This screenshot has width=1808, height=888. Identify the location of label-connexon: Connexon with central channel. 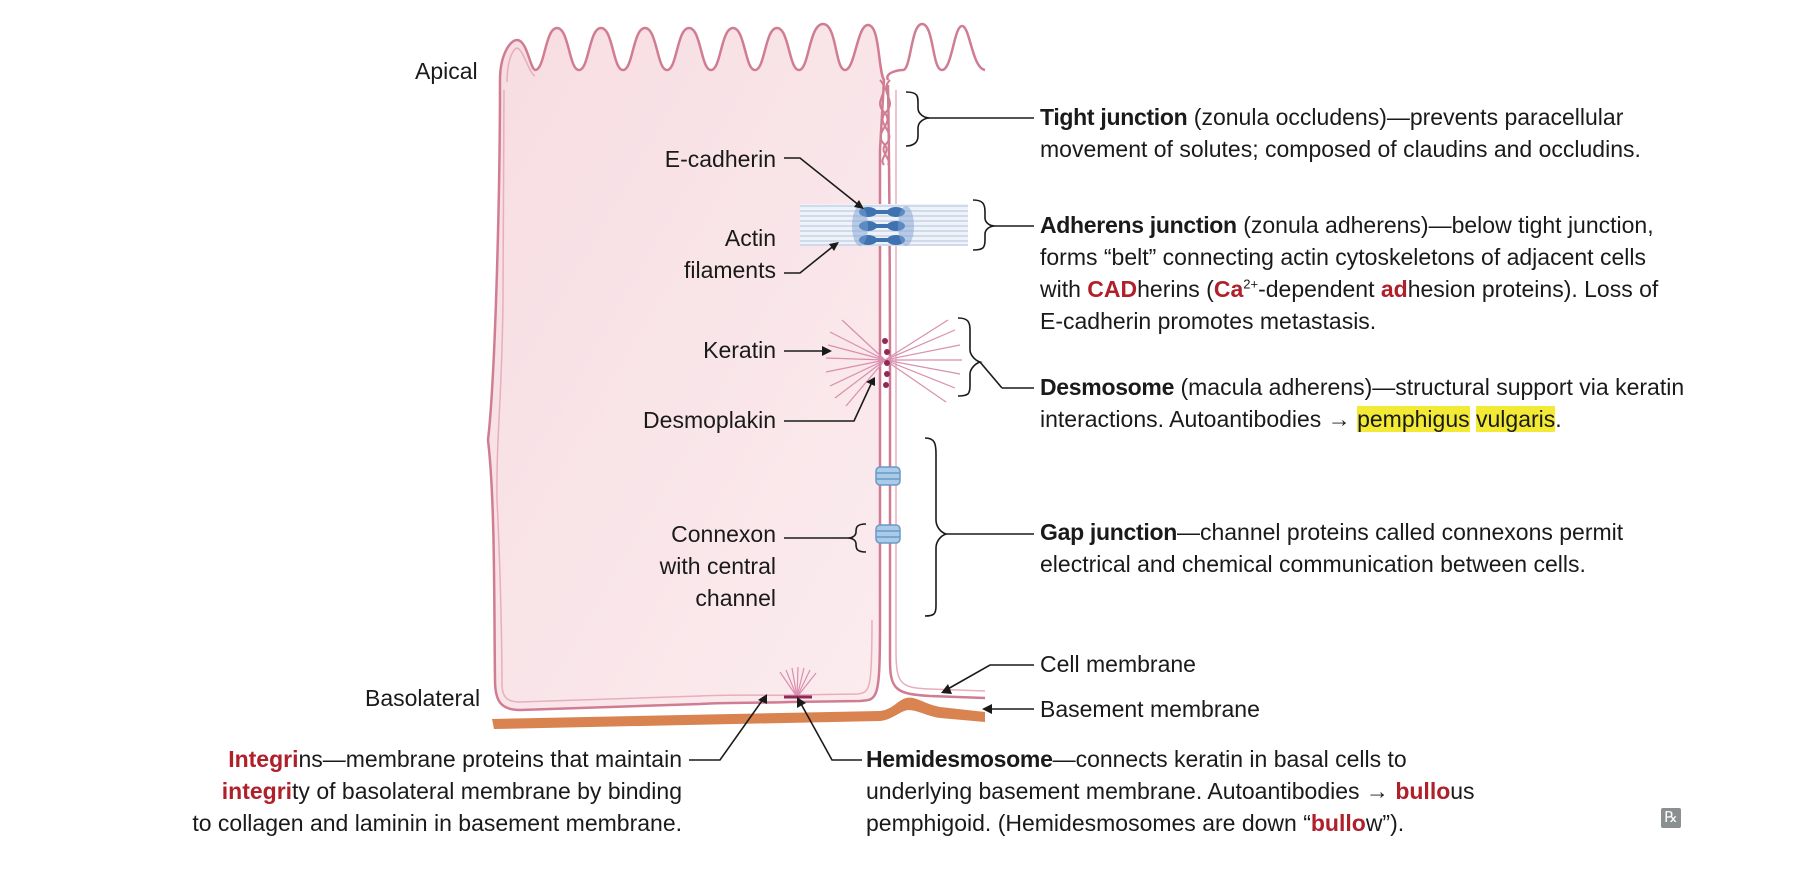
(718, 566).